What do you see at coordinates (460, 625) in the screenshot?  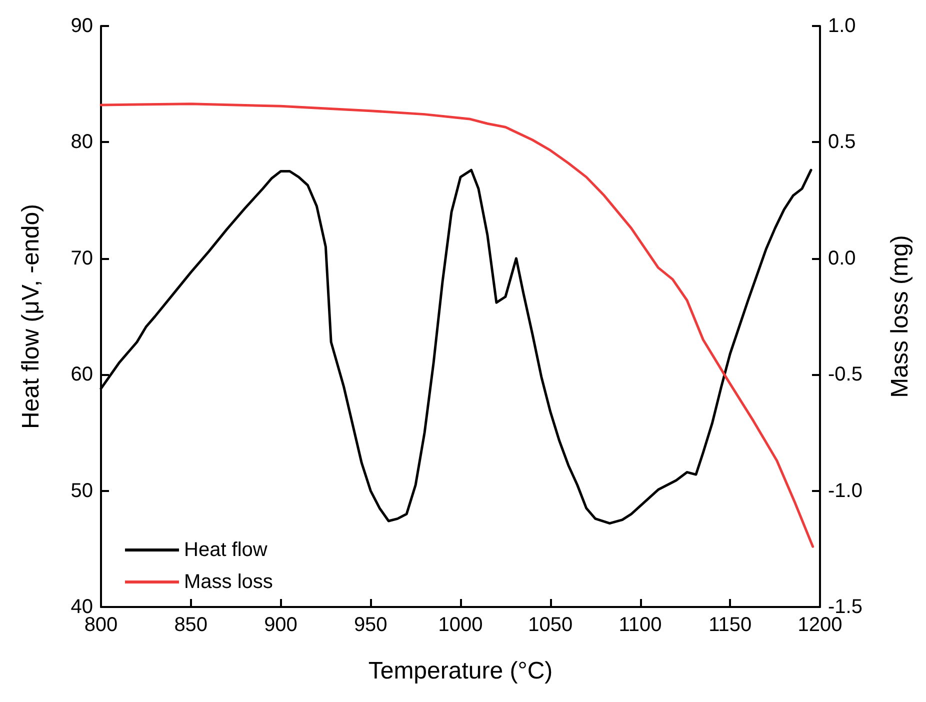 I see `x-tick-label: 1000` at bounding box center [460, 625].